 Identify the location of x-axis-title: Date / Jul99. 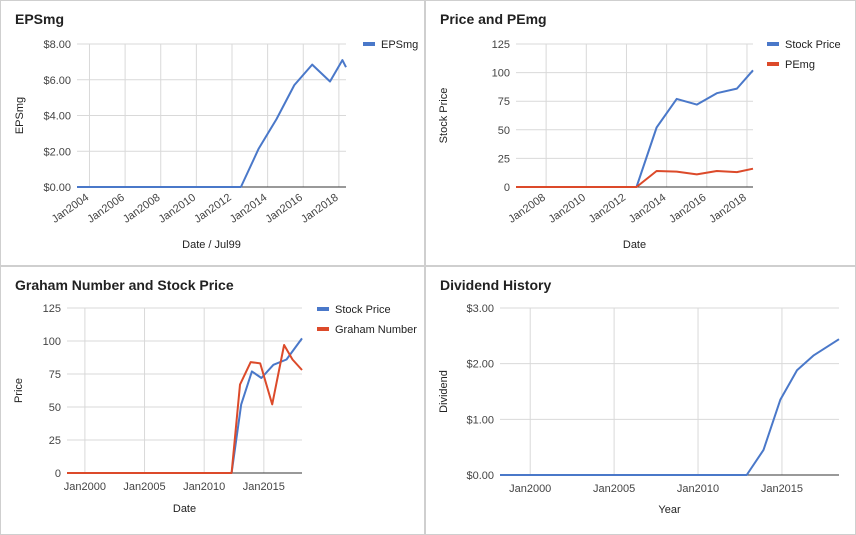
(211, 245).